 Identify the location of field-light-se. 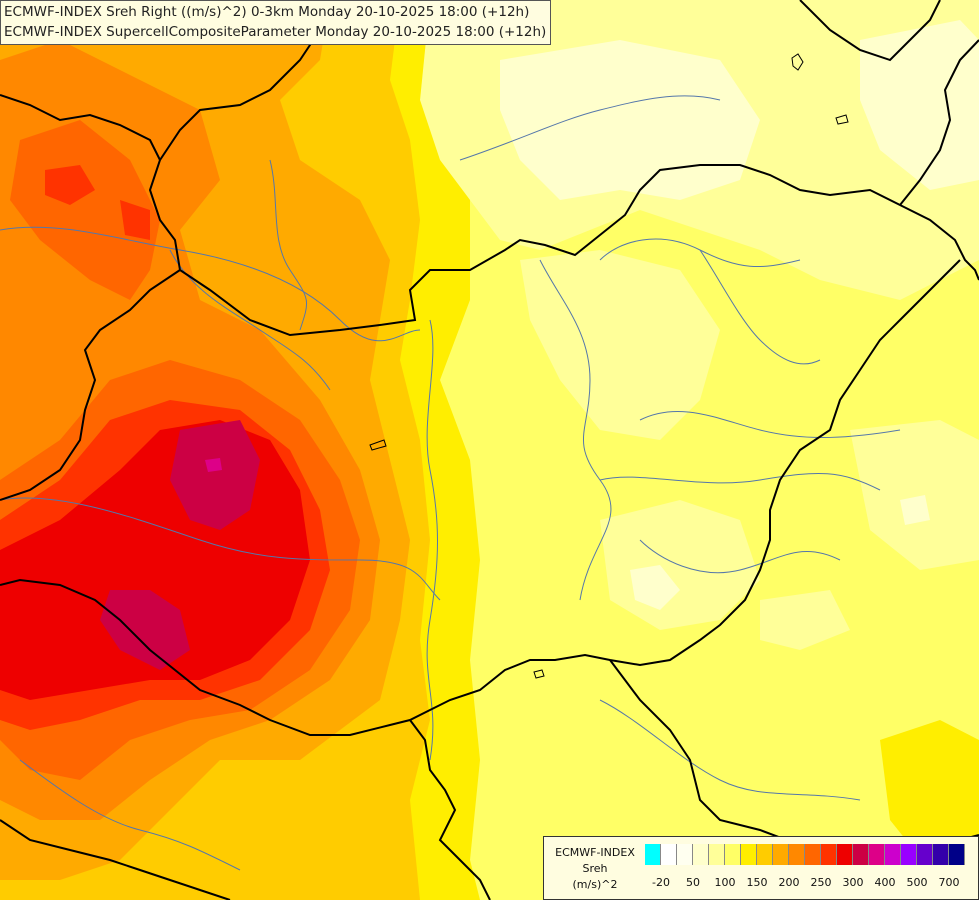
(655, 587).